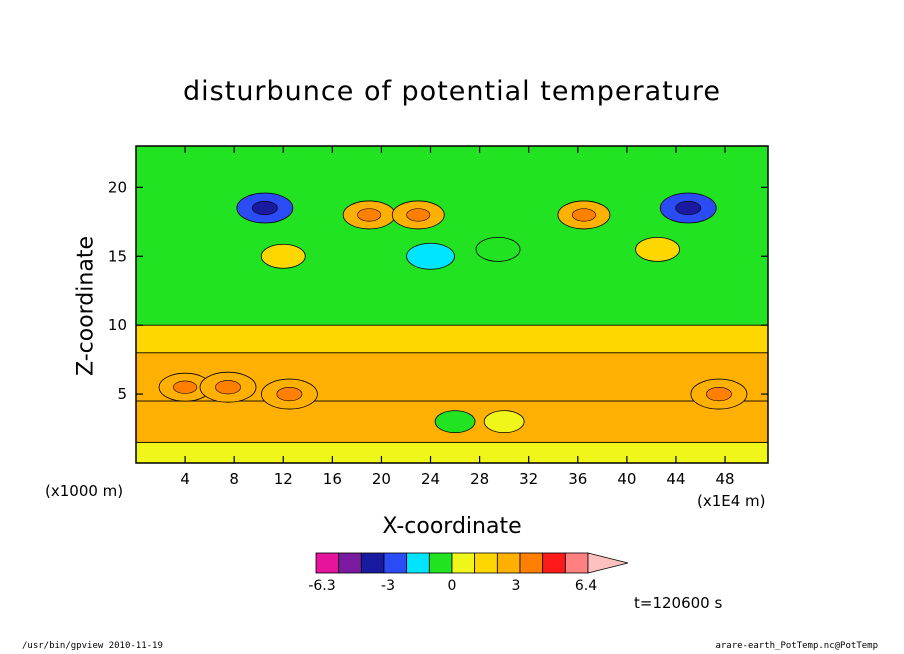  Describe the element at coordinates (479, 479) in the screenshot. I see `x-tick-label: 28` at that location.